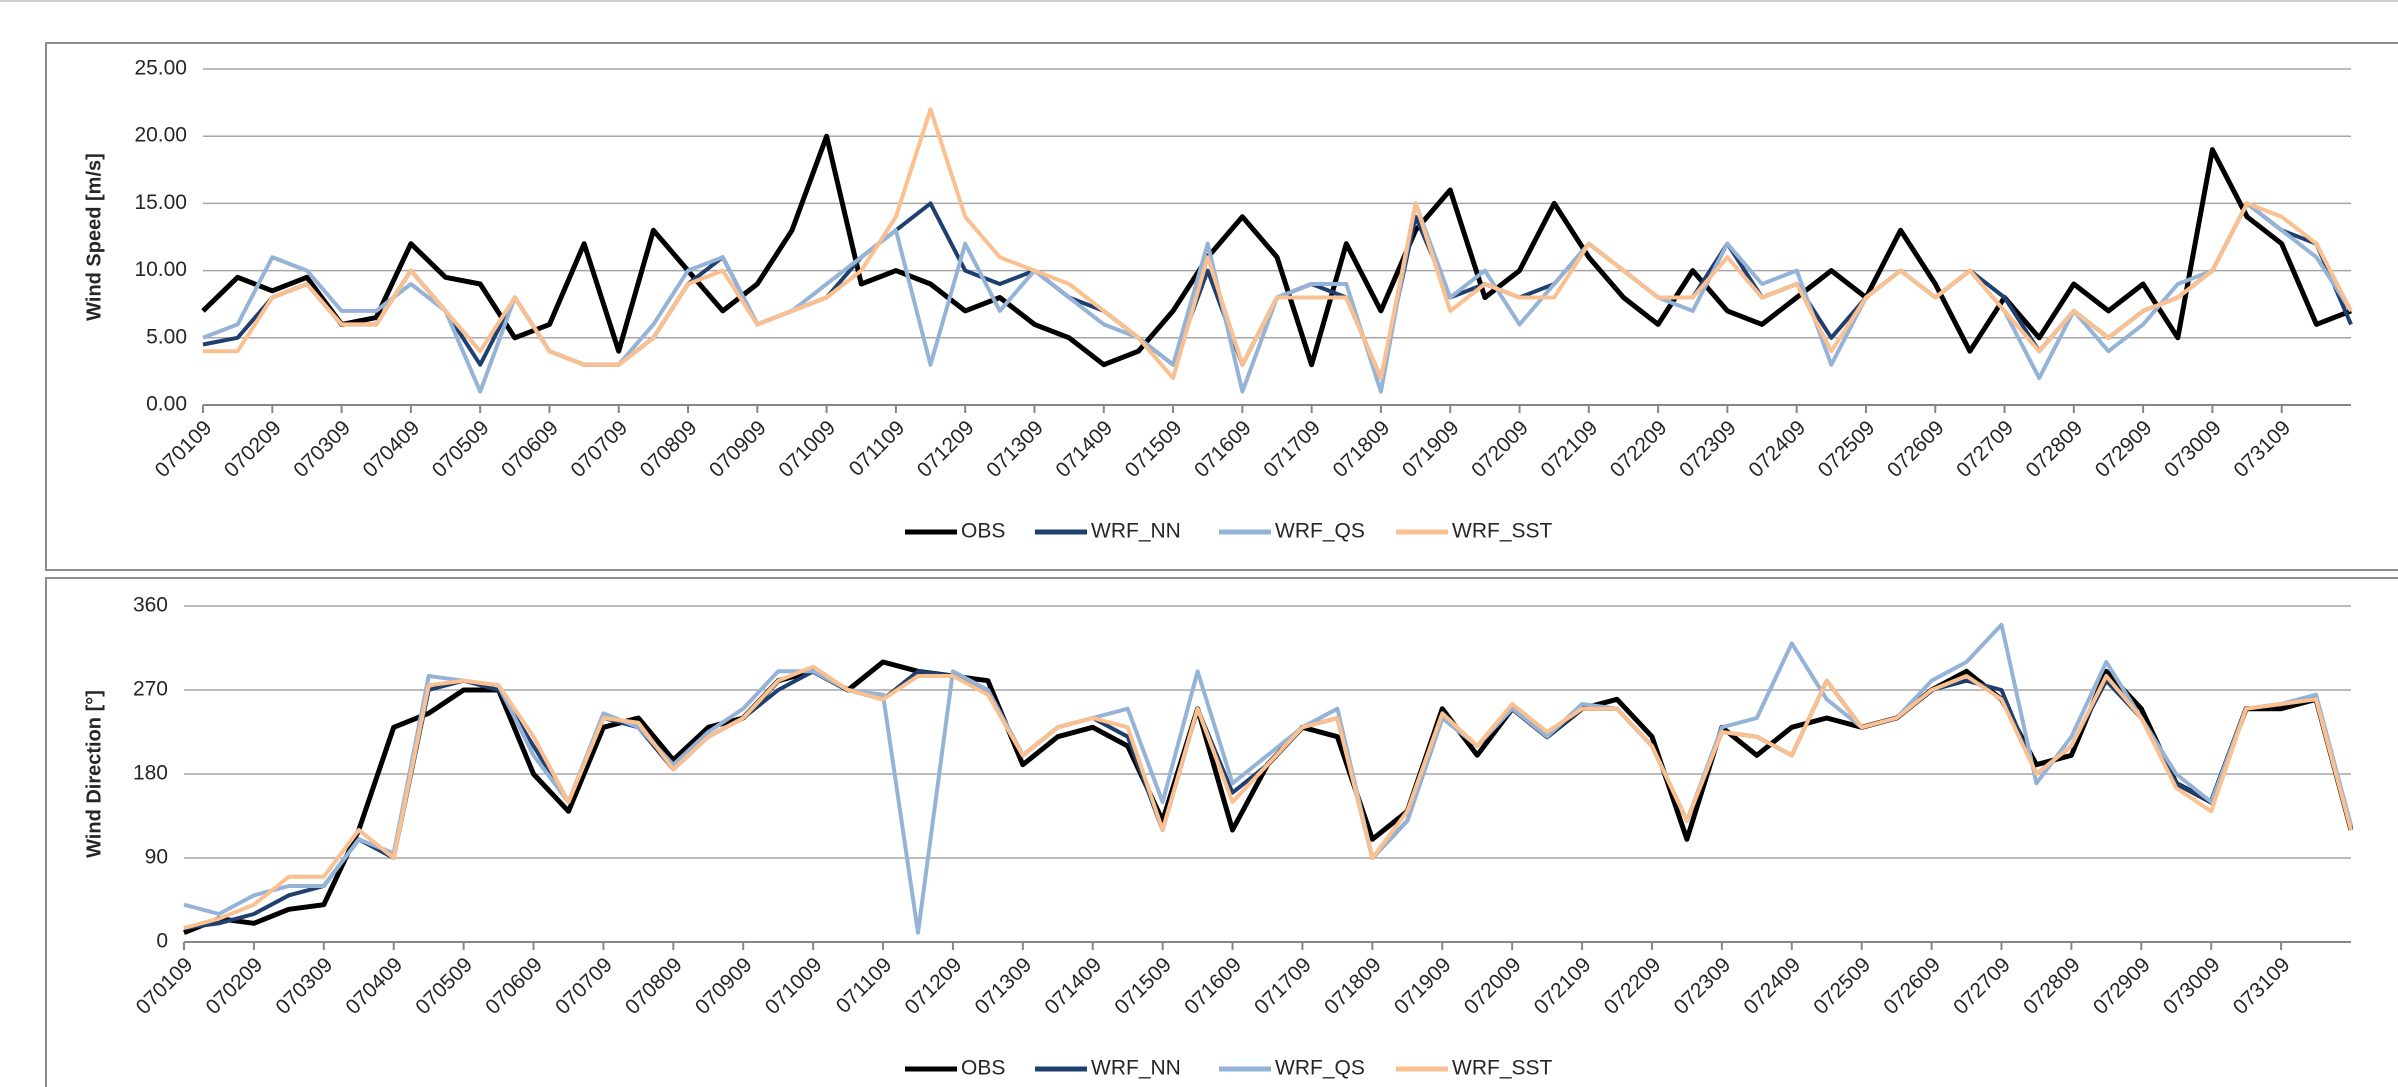 This screenshot has height=1087, width=2398. I want to click on y-tick-label: 25.00, so click(160, 68).